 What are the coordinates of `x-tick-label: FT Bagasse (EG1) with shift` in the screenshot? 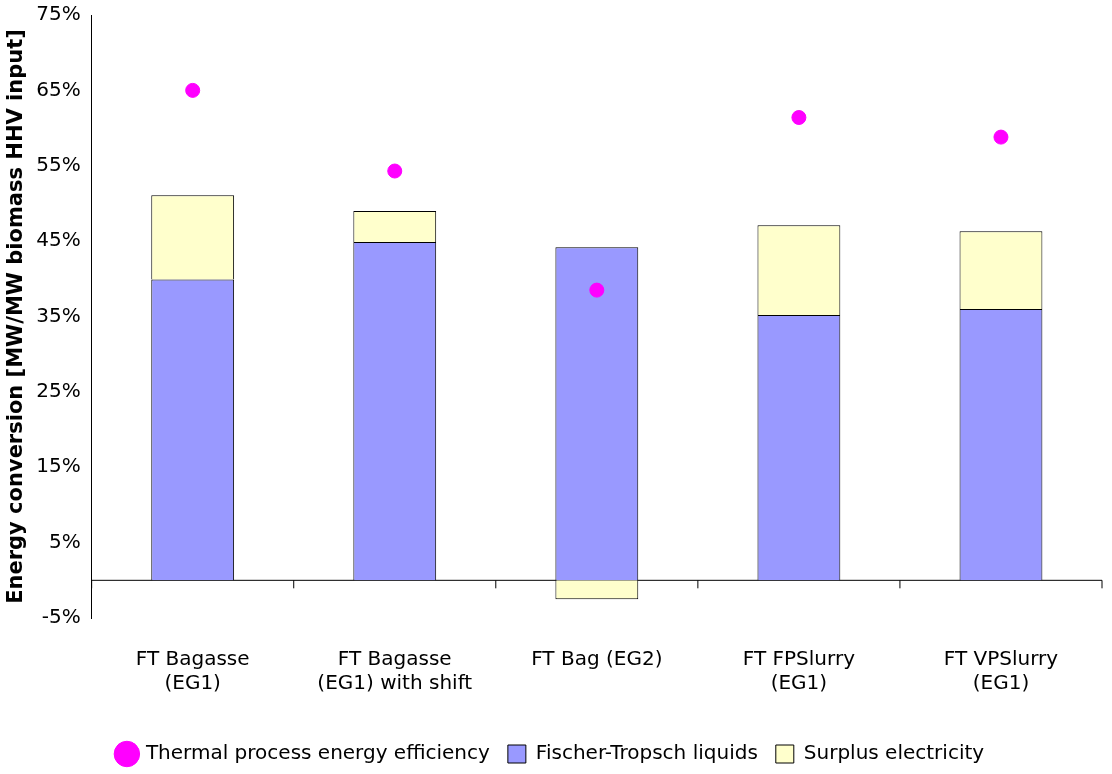 It's located at (395, 670).